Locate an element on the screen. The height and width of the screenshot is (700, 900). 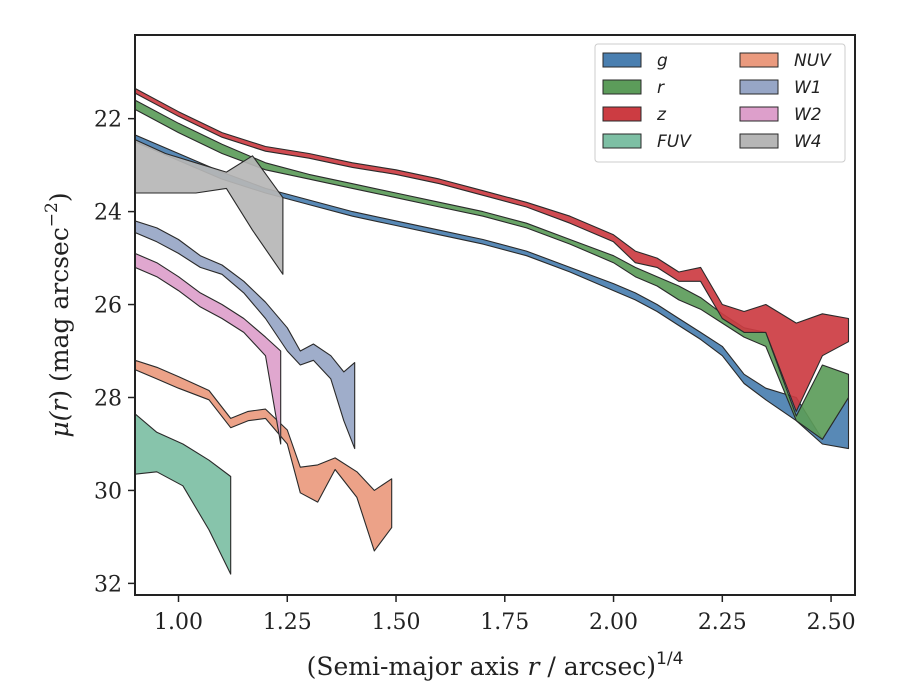
y-tick-label: 26 is located at coordinates (108, 306).